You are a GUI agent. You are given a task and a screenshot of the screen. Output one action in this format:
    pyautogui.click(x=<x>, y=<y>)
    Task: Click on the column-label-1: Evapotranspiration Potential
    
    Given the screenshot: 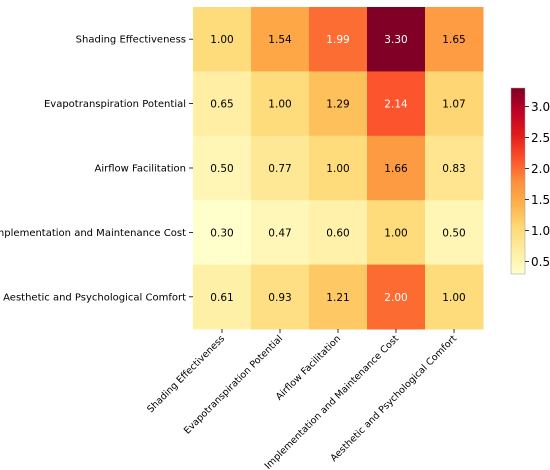 What is the action you would take?
    pyautogui.click(x=233, y=384)
    